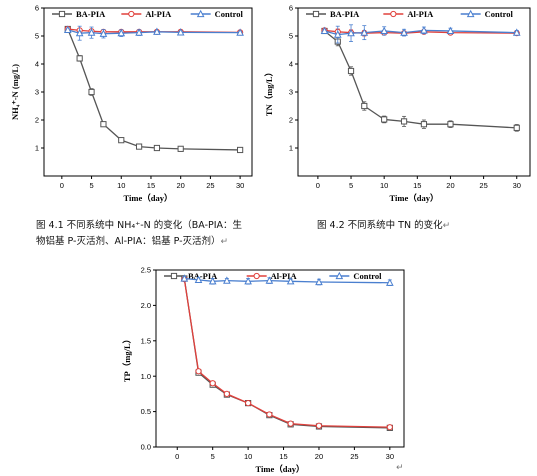  Describe the element at coordinates (291, 120) in the screenshot. I see `y-tick-label: 2` at that location.